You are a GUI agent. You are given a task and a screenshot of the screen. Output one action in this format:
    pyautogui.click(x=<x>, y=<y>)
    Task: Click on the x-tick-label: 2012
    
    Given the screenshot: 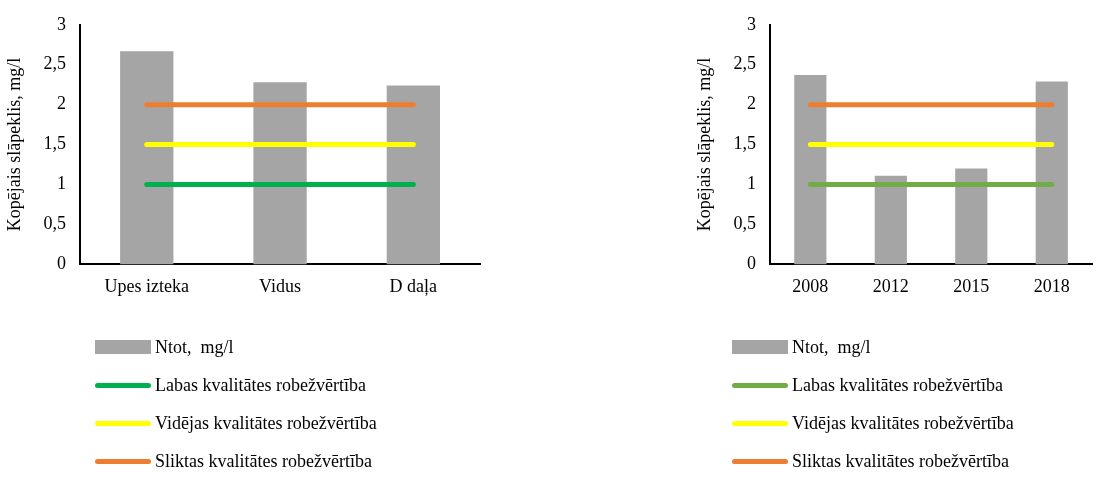 What is the action you would take?
    pyautogui.click(x=890, y=285)
    